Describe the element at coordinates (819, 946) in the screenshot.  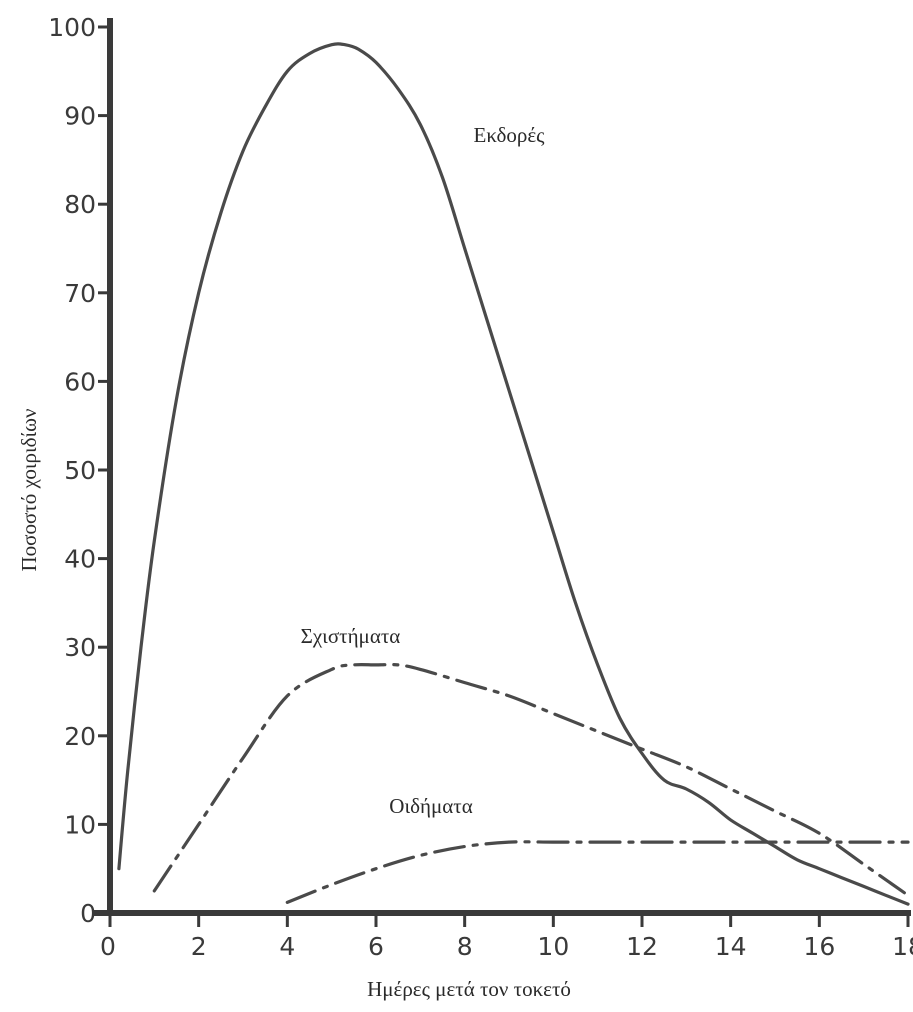
I see `x-tick-label: 16` at that location.